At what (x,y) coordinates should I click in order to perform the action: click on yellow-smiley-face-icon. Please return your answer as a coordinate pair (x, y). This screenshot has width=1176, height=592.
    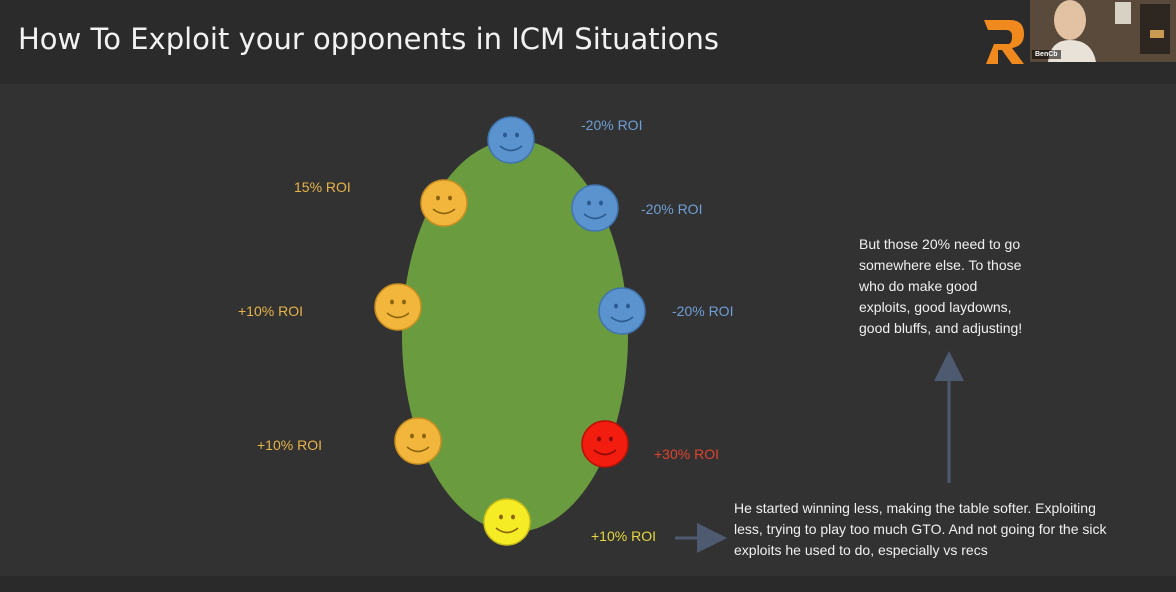
    Looking at the image, I should click on (507, 522).